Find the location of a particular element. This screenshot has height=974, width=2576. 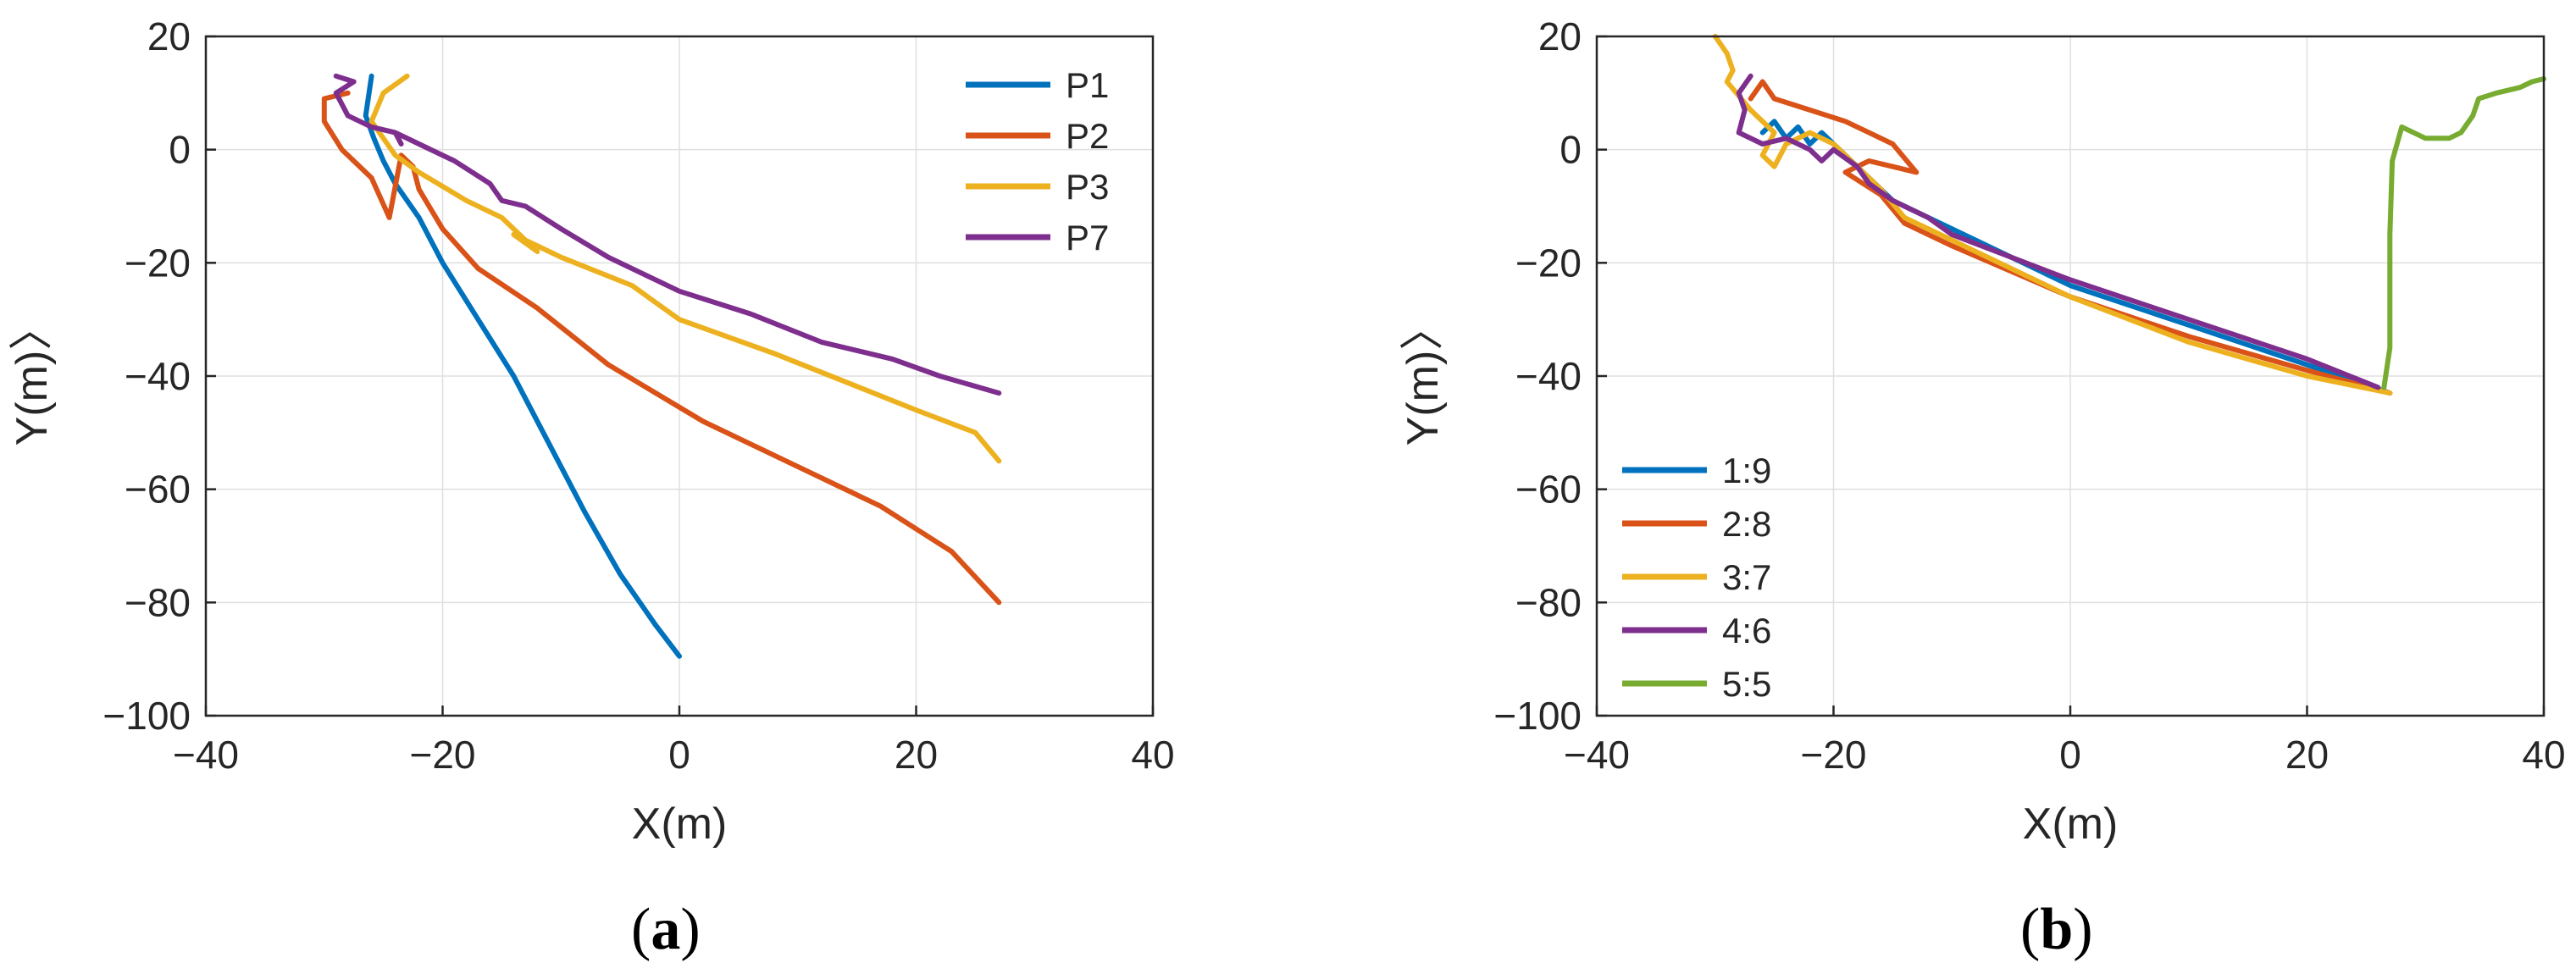

series-b is located at coordinates (2129, 215).